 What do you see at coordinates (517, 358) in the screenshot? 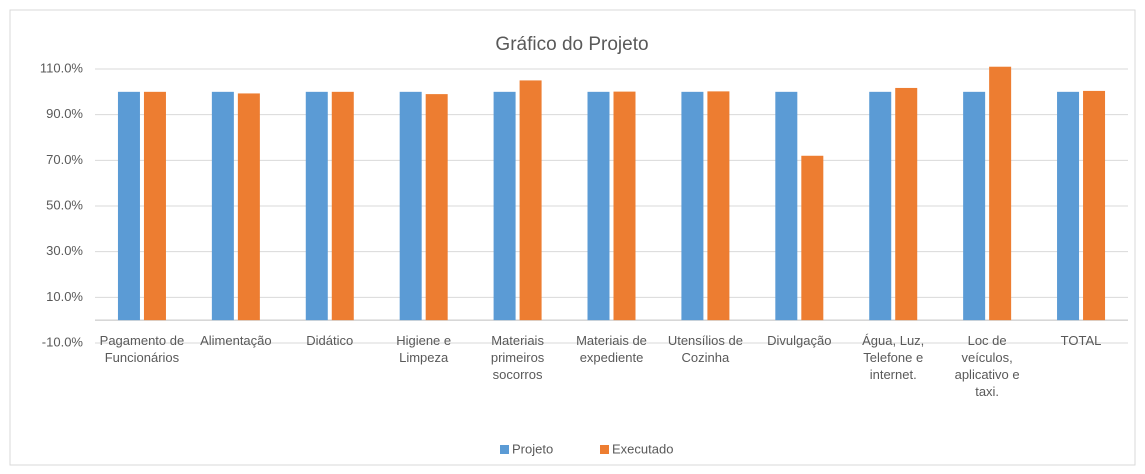
I see `x-tick-label: Materiais primeiros socorros` at bounding box center [517, 358].